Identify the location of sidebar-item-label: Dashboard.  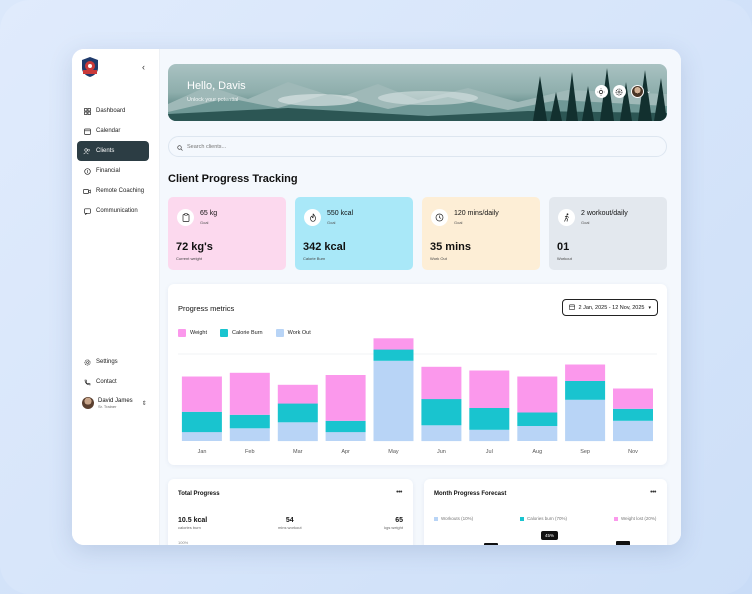
(111, 111).